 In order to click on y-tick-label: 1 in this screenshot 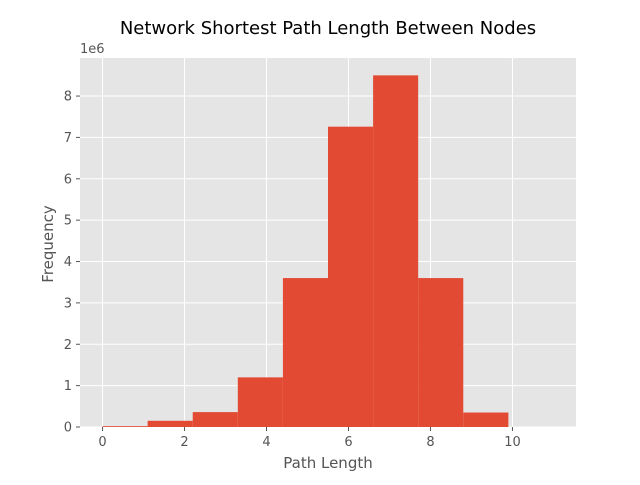, I will do `click(68, 386)`.